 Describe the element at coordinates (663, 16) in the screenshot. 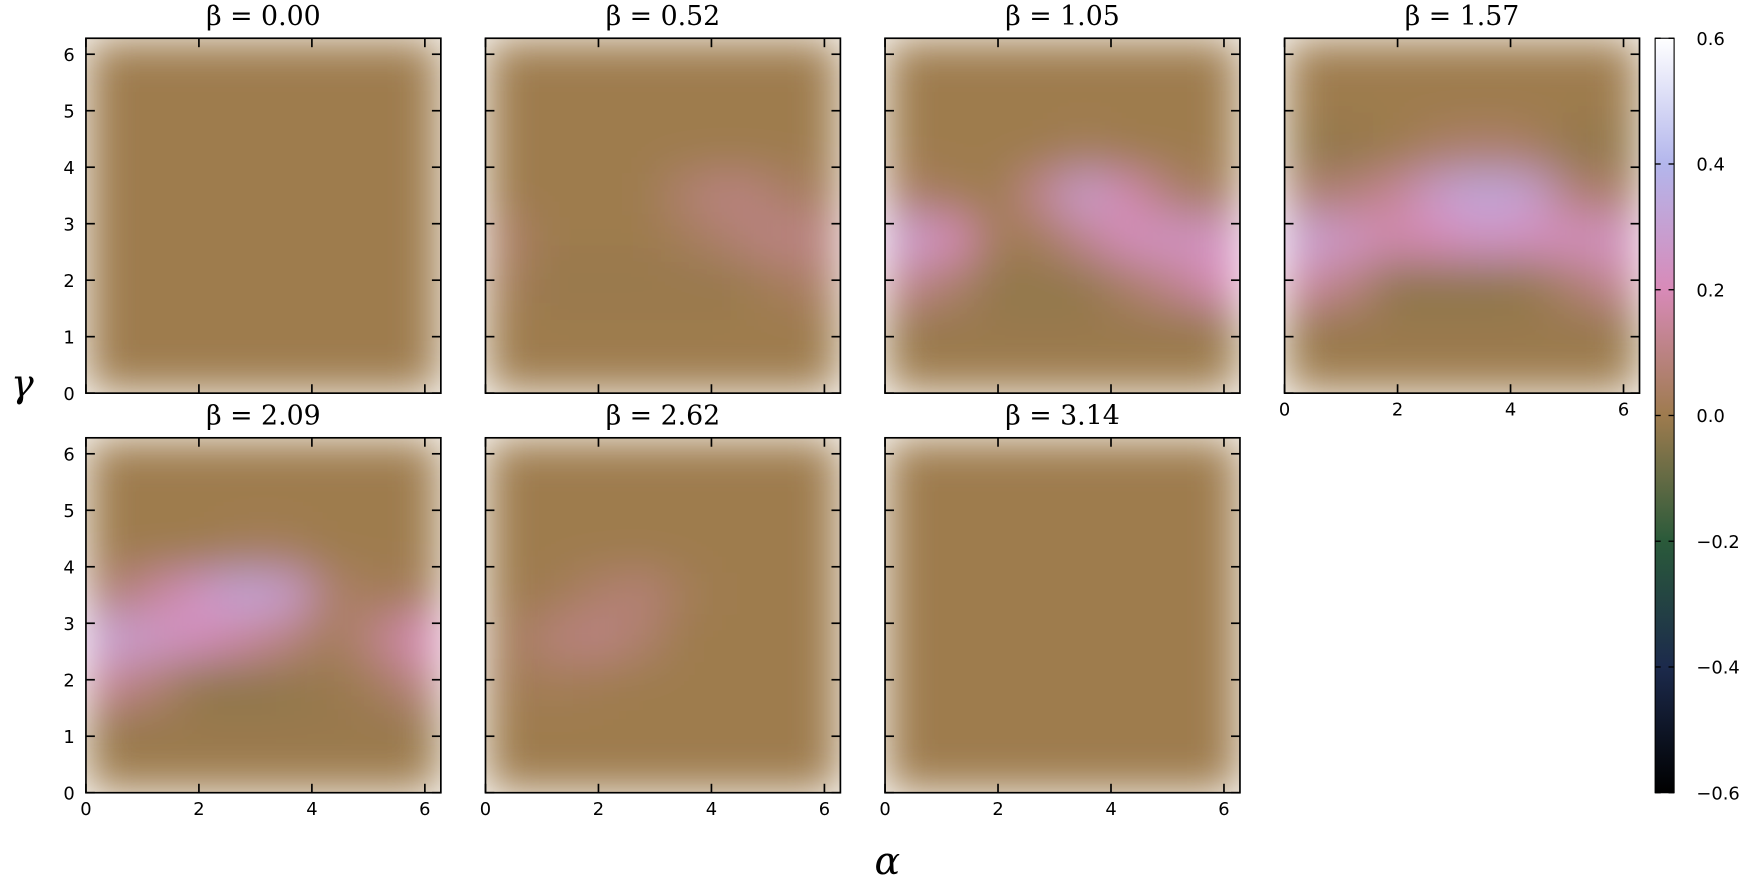

I see `panel-title: β = 0.52` at that location.